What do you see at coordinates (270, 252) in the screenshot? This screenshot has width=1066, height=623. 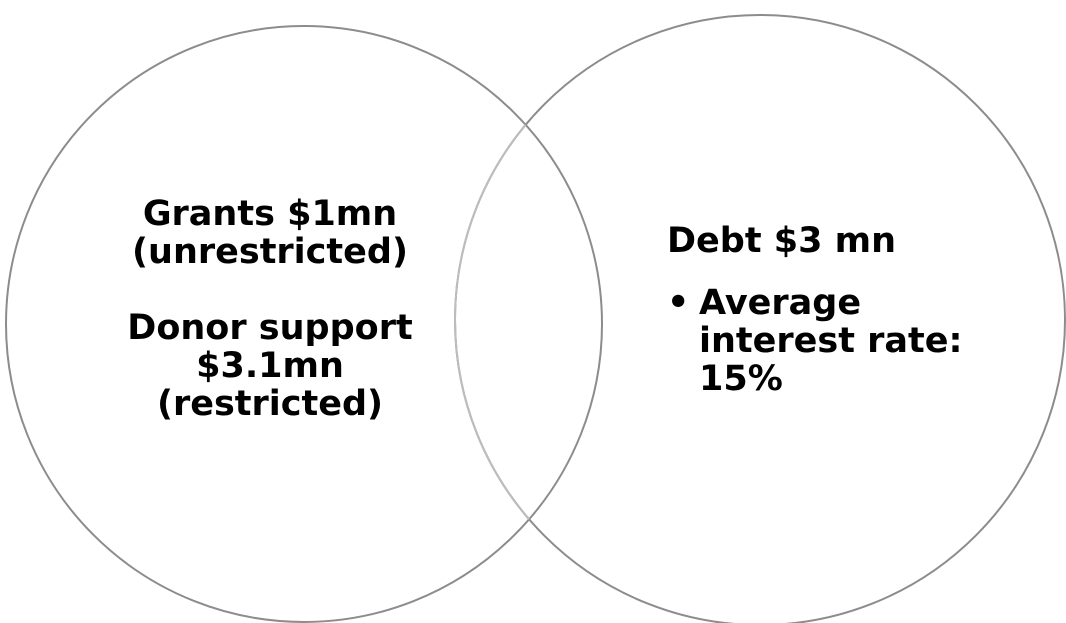 I see `grants-restriction-text: (unrestricted)` at bounding box center [270, 252].